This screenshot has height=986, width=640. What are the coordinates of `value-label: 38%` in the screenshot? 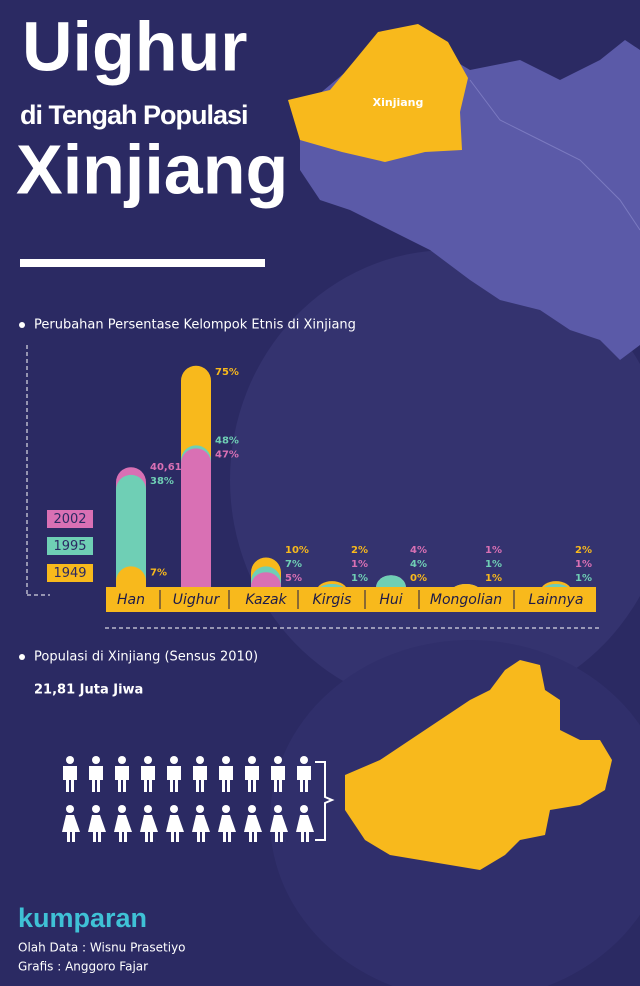 It's located at (162, 481).